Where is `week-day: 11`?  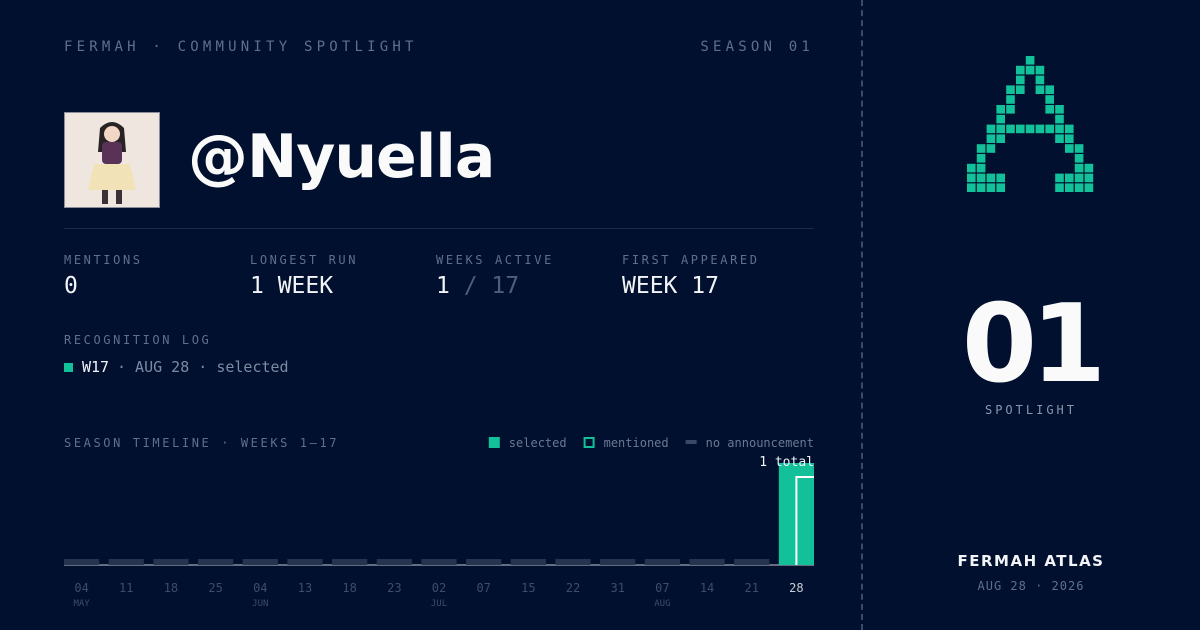
week-day: 11 is located at coordinates (126, 588).